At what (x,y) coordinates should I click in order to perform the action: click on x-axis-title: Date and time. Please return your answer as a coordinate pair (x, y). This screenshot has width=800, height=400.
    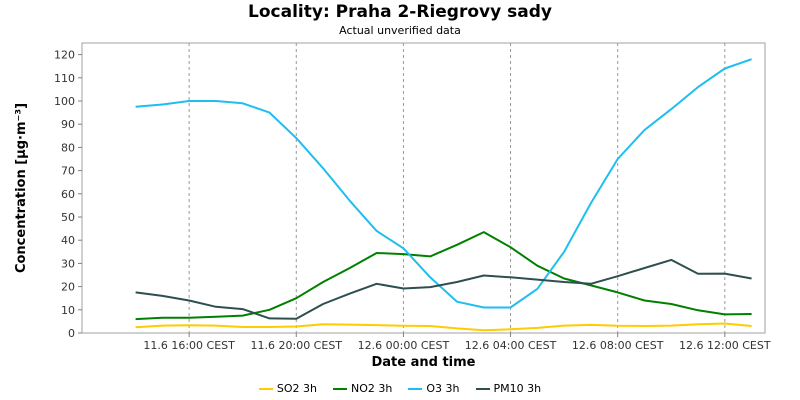
    Looking at the image, I should click on (423, 362).